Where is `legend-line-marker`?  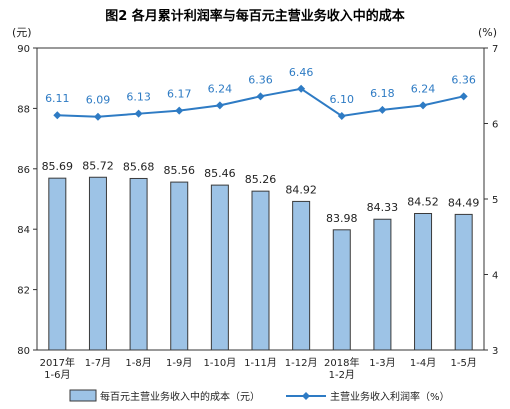
legend-line-marker is located at coordinates (306, 396).